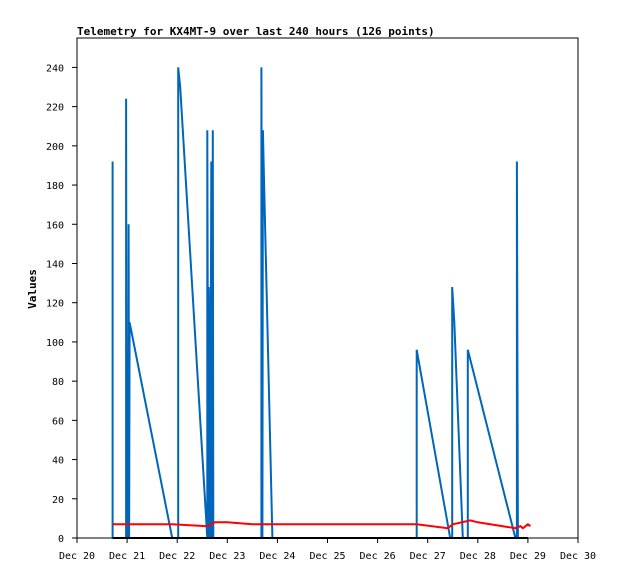 The image size is (618, 579). Describe the element at coordinates (77, 556) in the screenshot. I see `x-tick-label: Dec 20` at that location.